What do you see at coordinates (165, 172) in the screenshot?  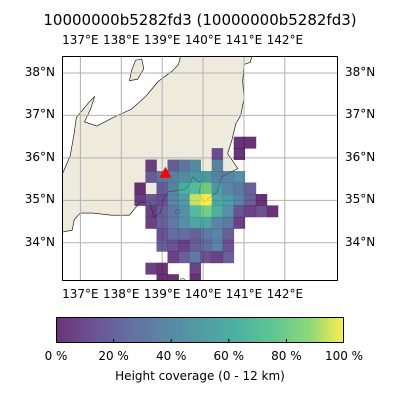 I see `station-marker-icon` at bounding box center [165, 172].